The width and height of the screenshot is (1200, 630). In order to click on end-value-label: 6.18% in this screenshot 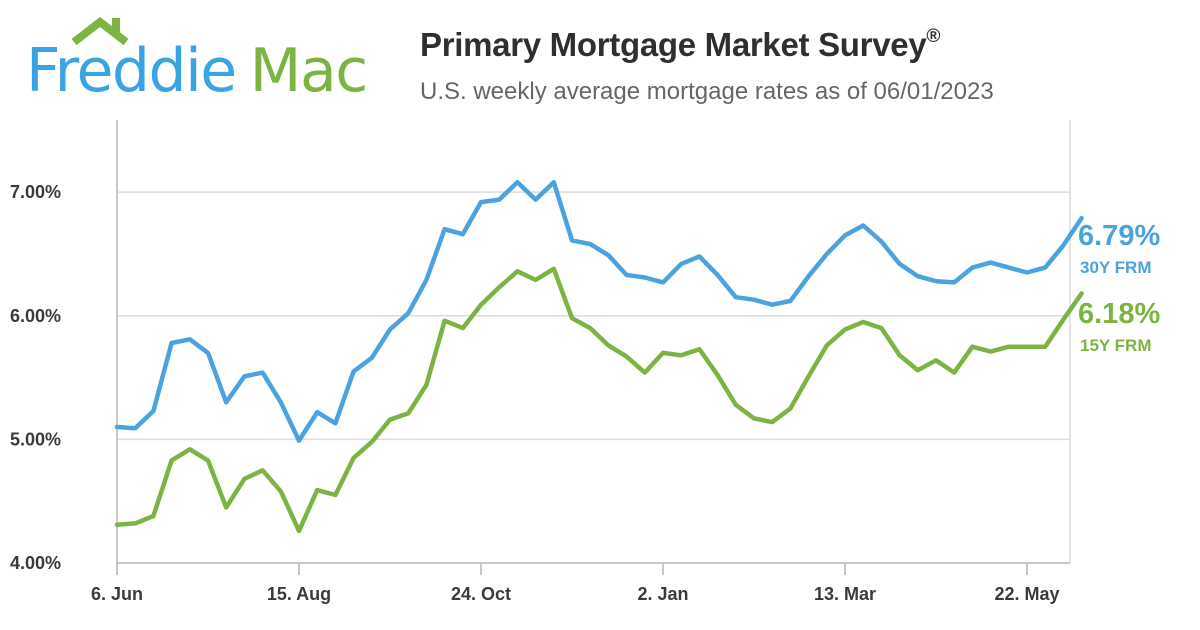, I will do `click(1119, 314)`.